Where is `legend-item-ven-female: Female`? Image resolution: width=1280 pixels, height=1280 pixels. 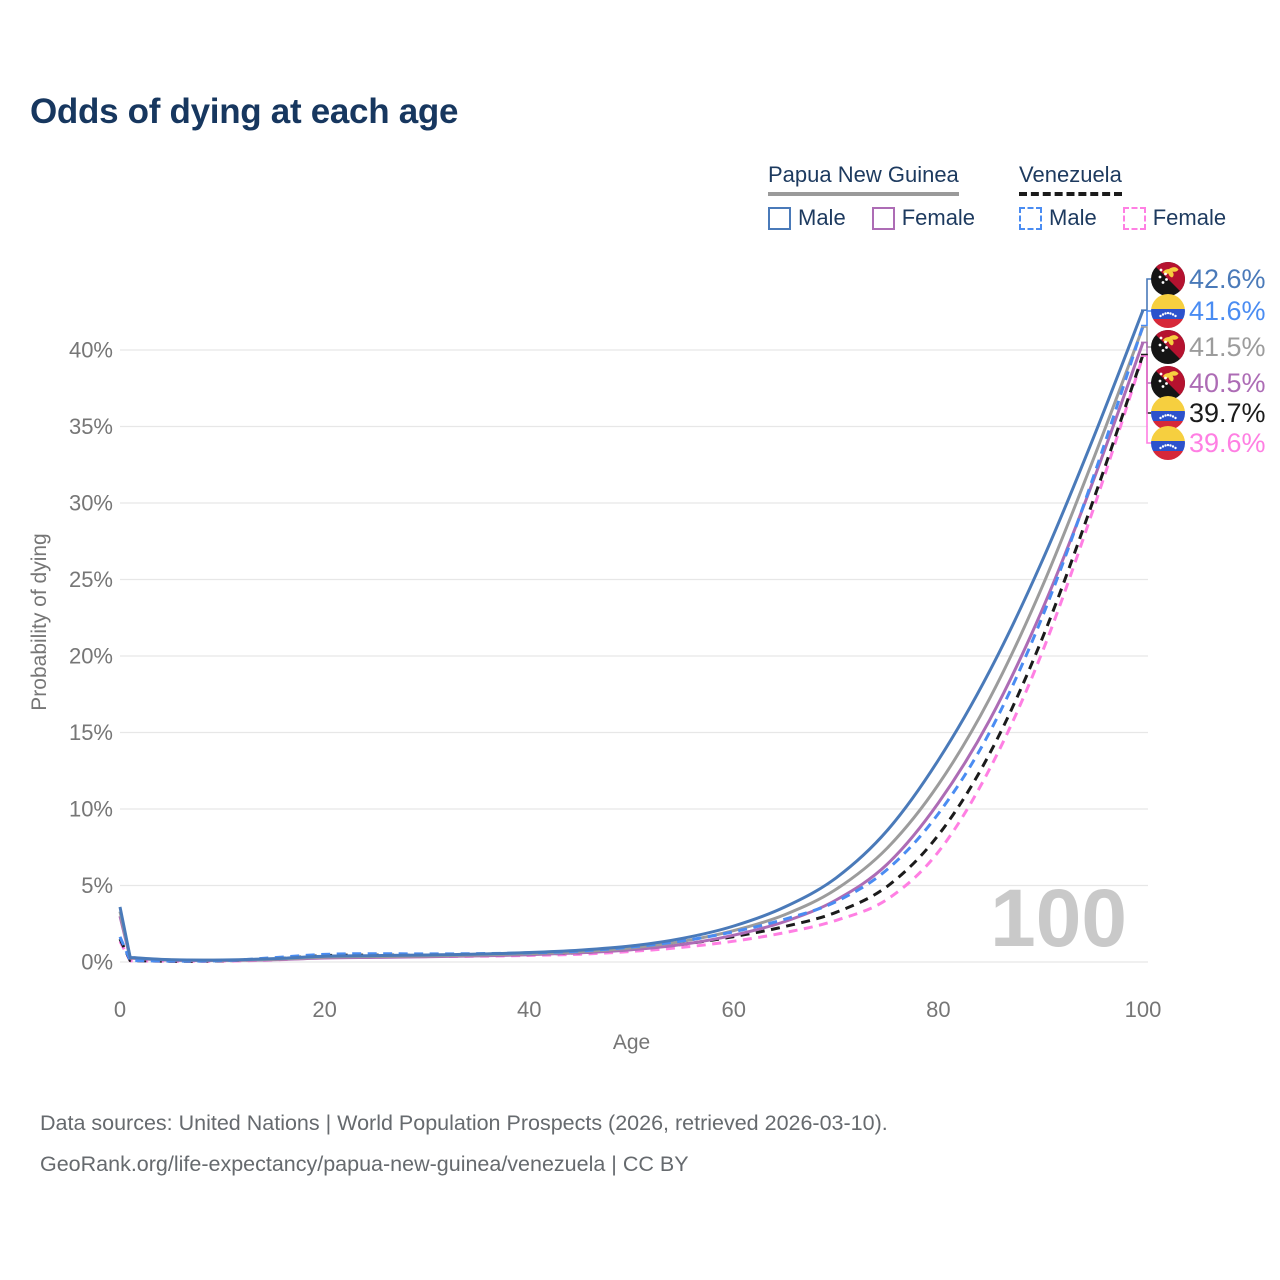
legend-item-ven-female: Female is located at coordinates (1174, 218).